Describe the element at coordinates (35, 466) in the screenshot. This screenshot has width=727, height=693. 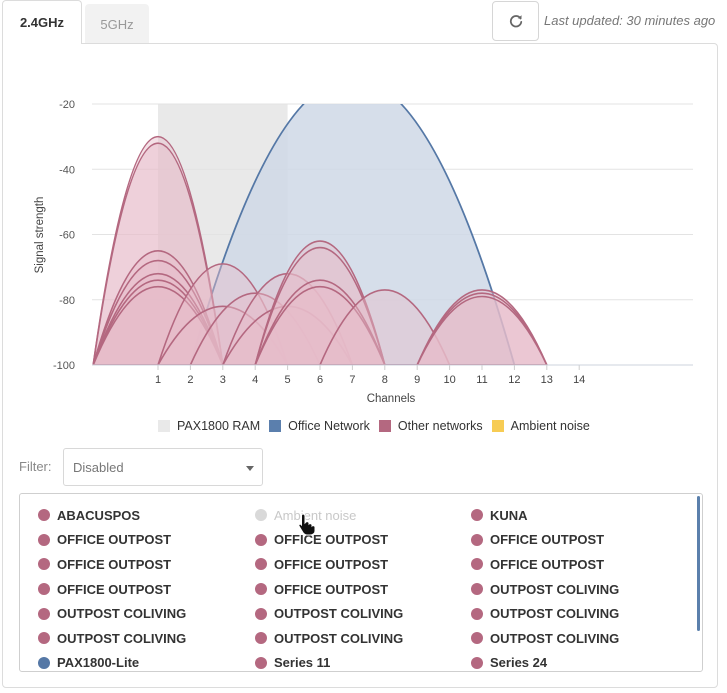
I see `filter-label: Filter:` at that location.